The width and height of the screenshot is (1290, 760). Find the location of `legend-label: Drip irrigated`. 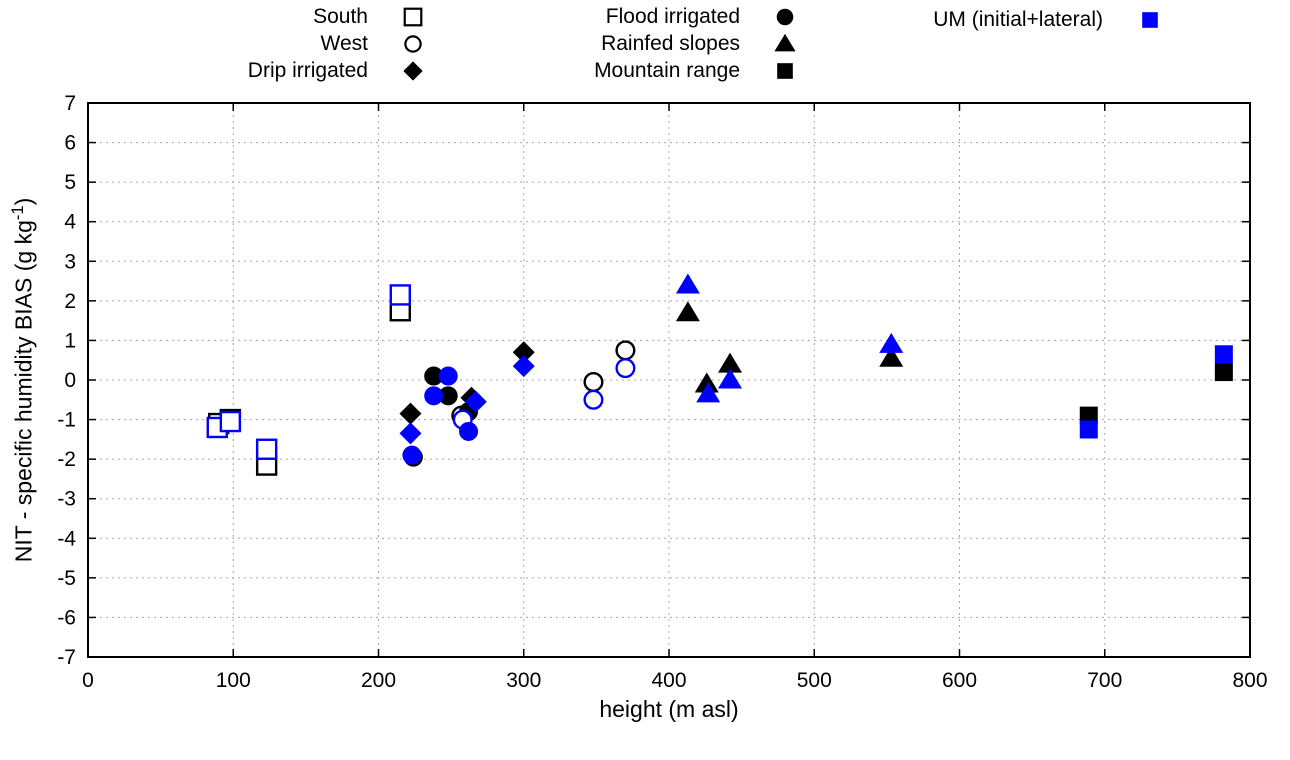

legend-label: Drip irrigated is located at coordinates (307, 70).